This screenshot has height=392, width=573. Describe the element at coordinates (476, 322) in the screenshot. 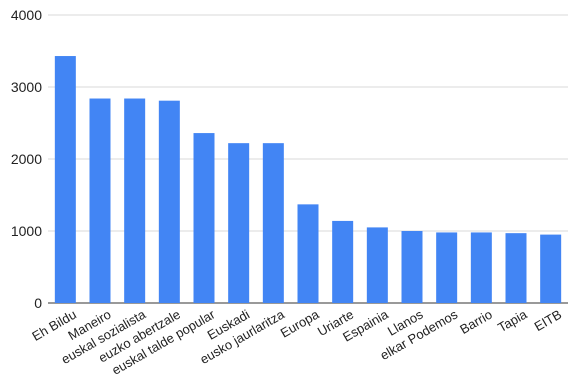

I see `x-tick-label: Barrio` at that location.